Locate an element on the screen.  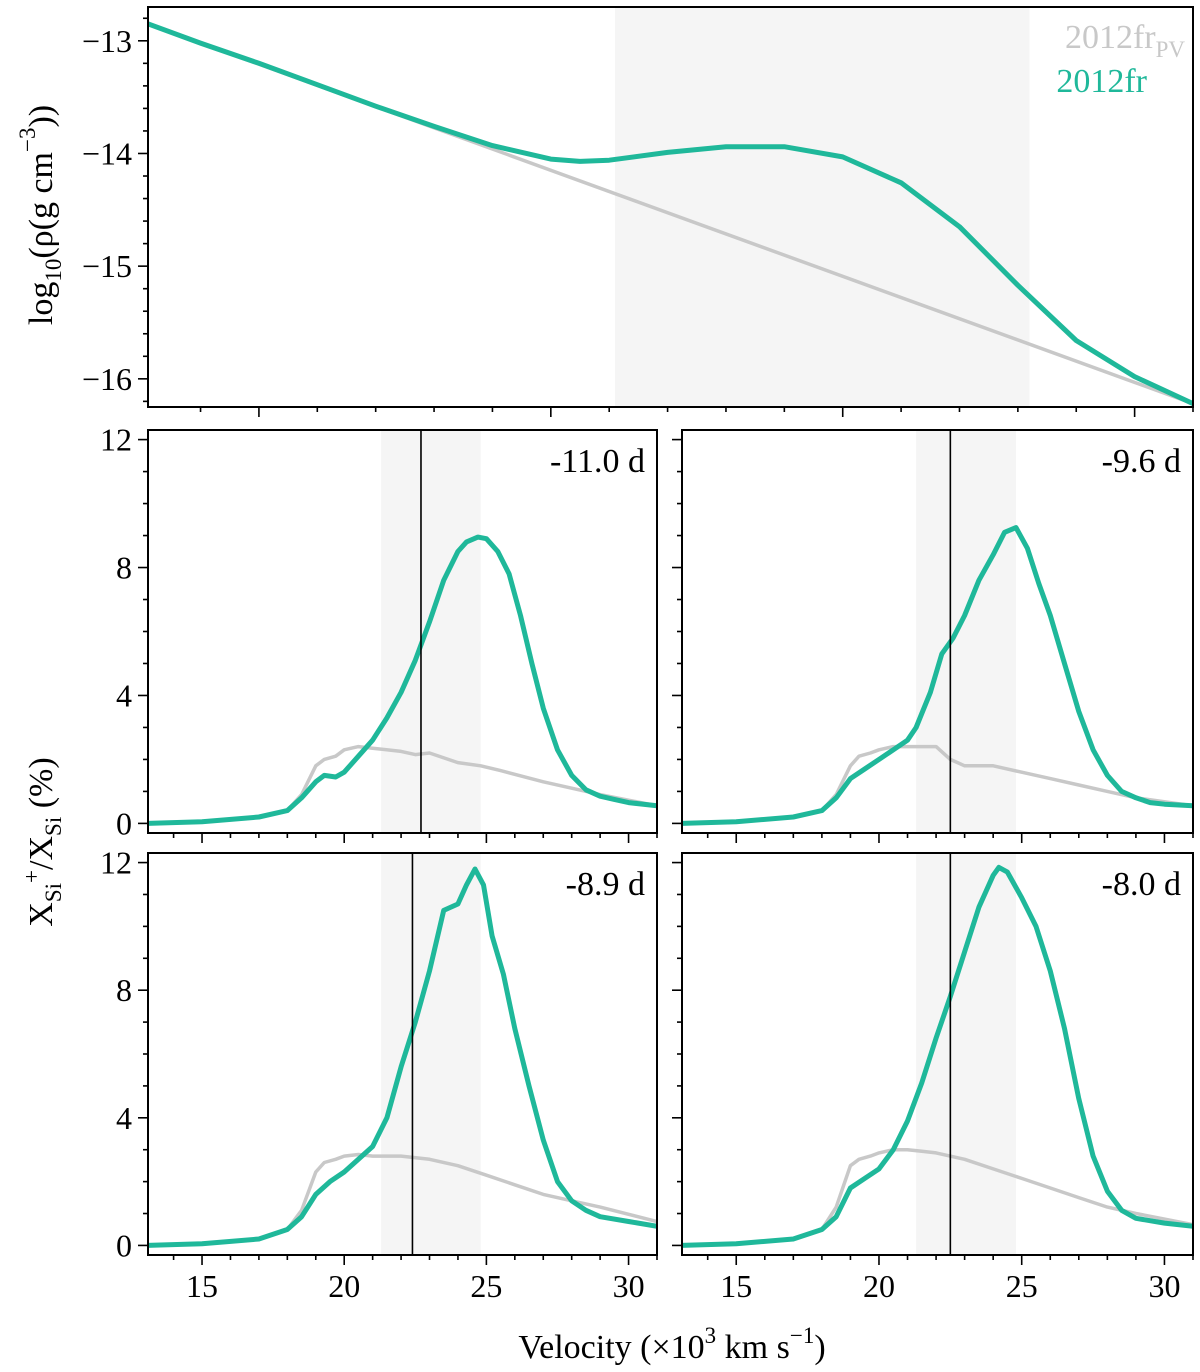
panel-epoch-9-6d: -9.6 d is located at coordinates (933, 636).